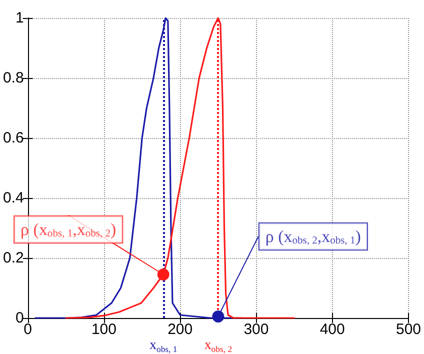  I want to click on y-tick-label: 0, so click(20, 318).